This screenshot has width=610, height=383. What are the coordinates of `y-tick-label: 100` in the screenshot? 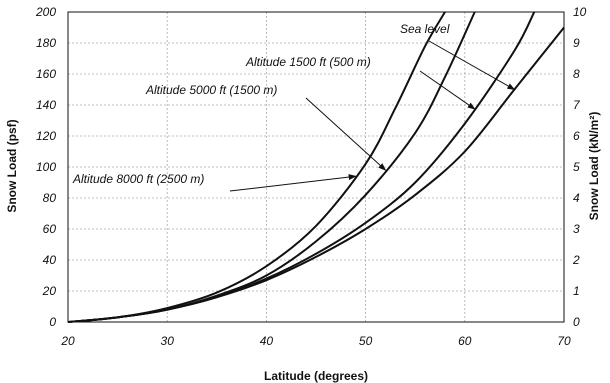 It's located at (46, 167).